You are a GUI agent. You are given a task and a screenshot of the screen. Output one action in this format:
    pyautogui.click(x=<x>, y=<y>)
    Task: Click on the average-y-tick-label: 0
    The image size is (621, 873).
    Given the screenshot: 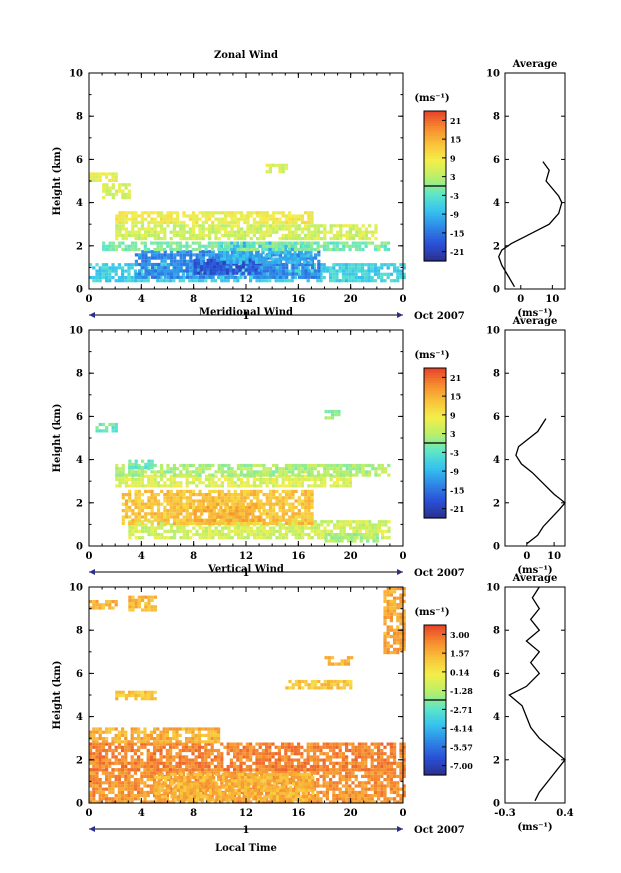 What is the action you would take?
    pyautogui.click(x=496, y=290)
    